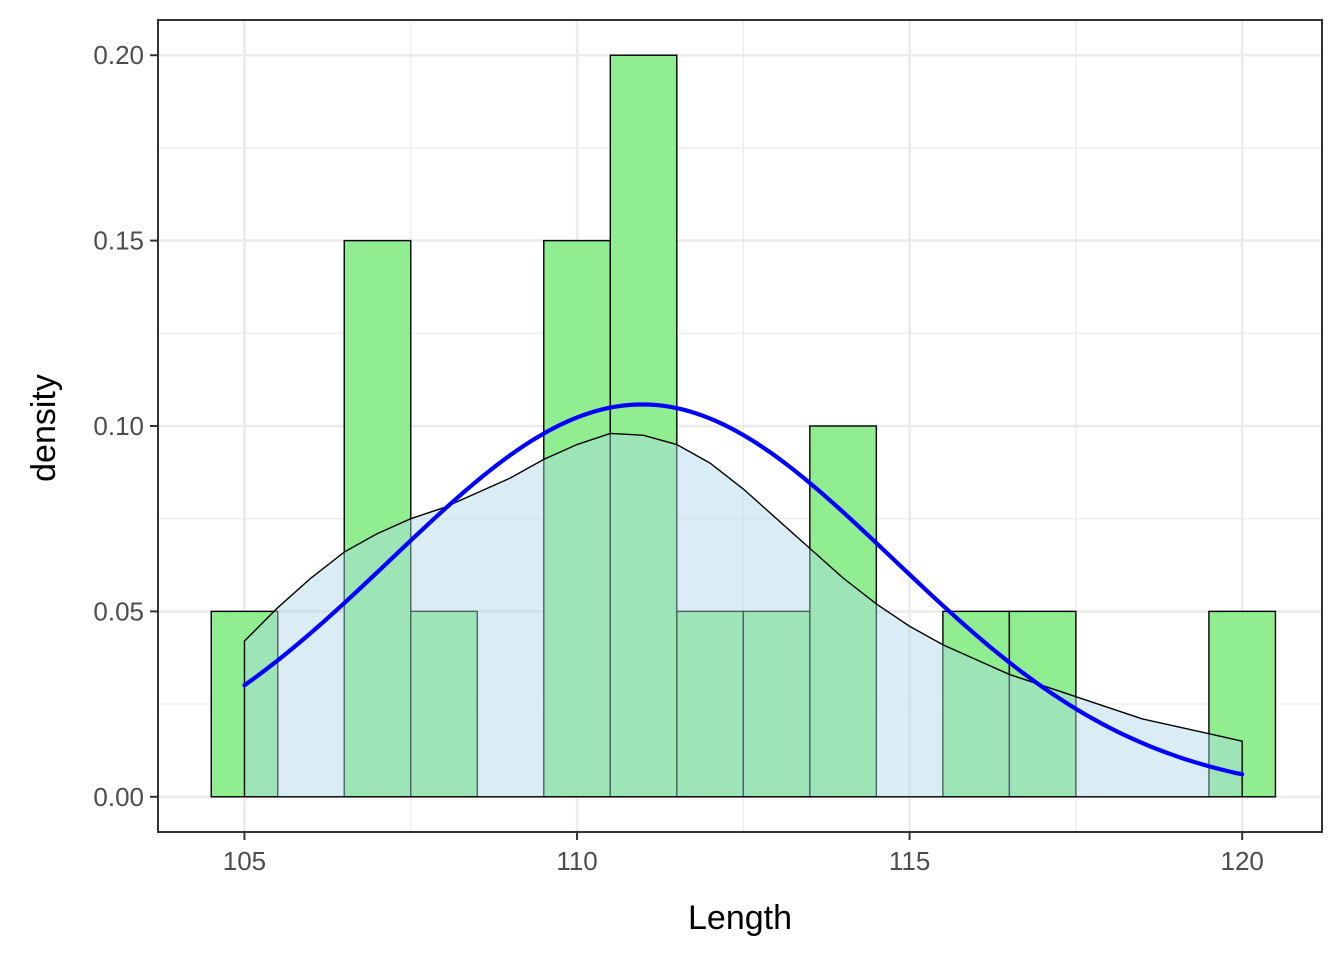  I want to click on x-tick-label: 105, so click(244, 861).